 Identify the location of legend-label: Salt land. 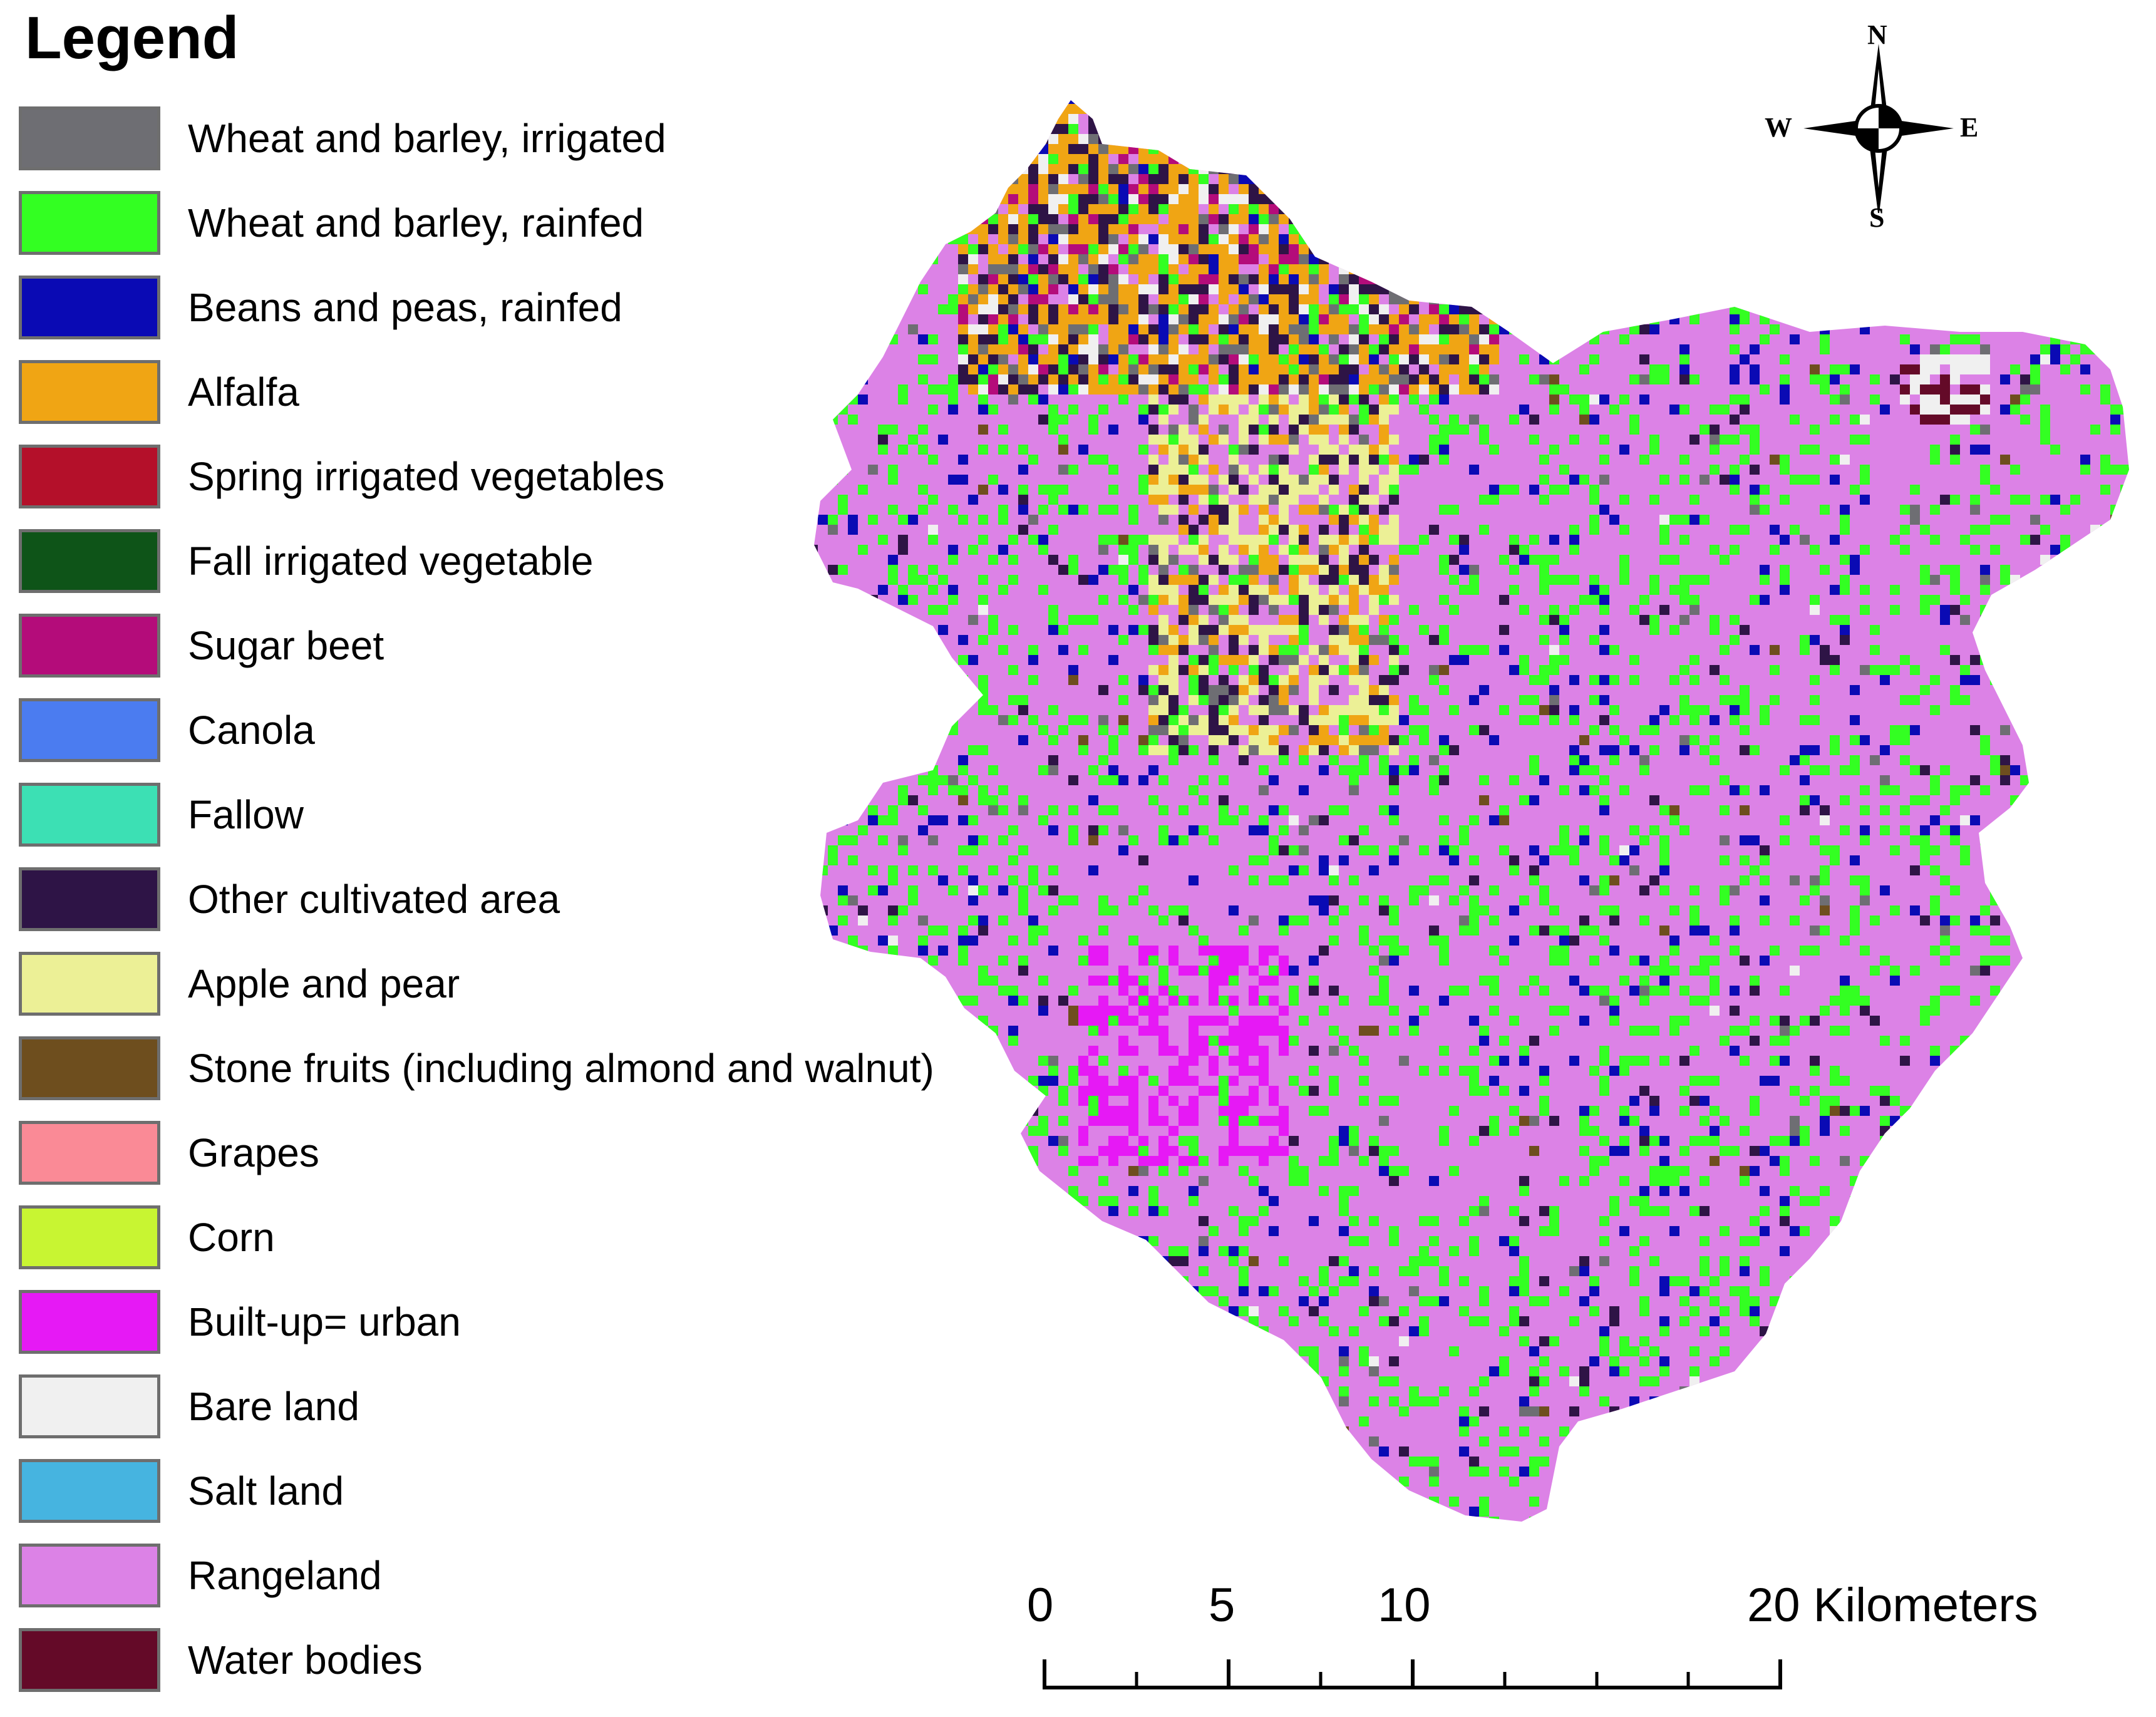
(266, 1491).